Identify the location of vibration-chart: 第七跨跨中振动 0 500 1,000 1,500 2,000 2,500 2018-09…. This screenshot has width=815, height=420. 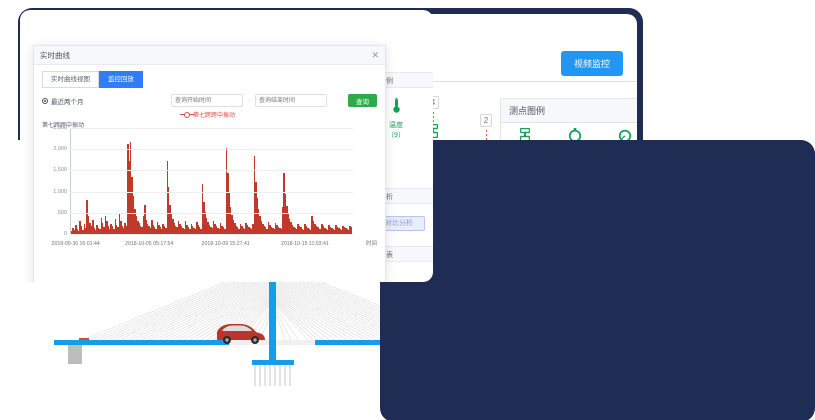
(209, 186).